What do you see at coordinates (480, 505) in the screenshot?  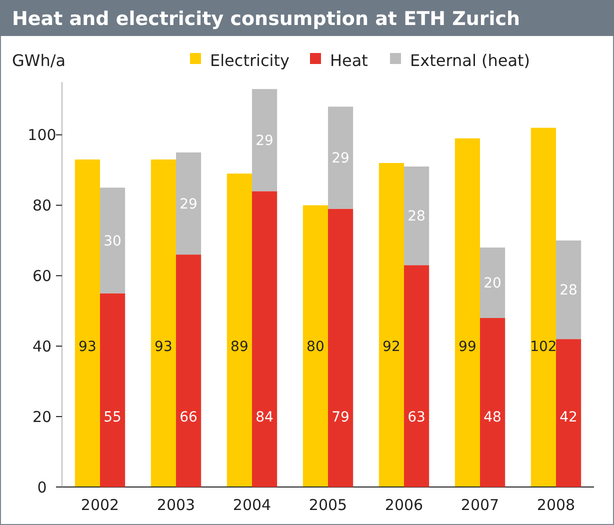 I see `x-tick-label: 2007` at bounding box center [480, 505].